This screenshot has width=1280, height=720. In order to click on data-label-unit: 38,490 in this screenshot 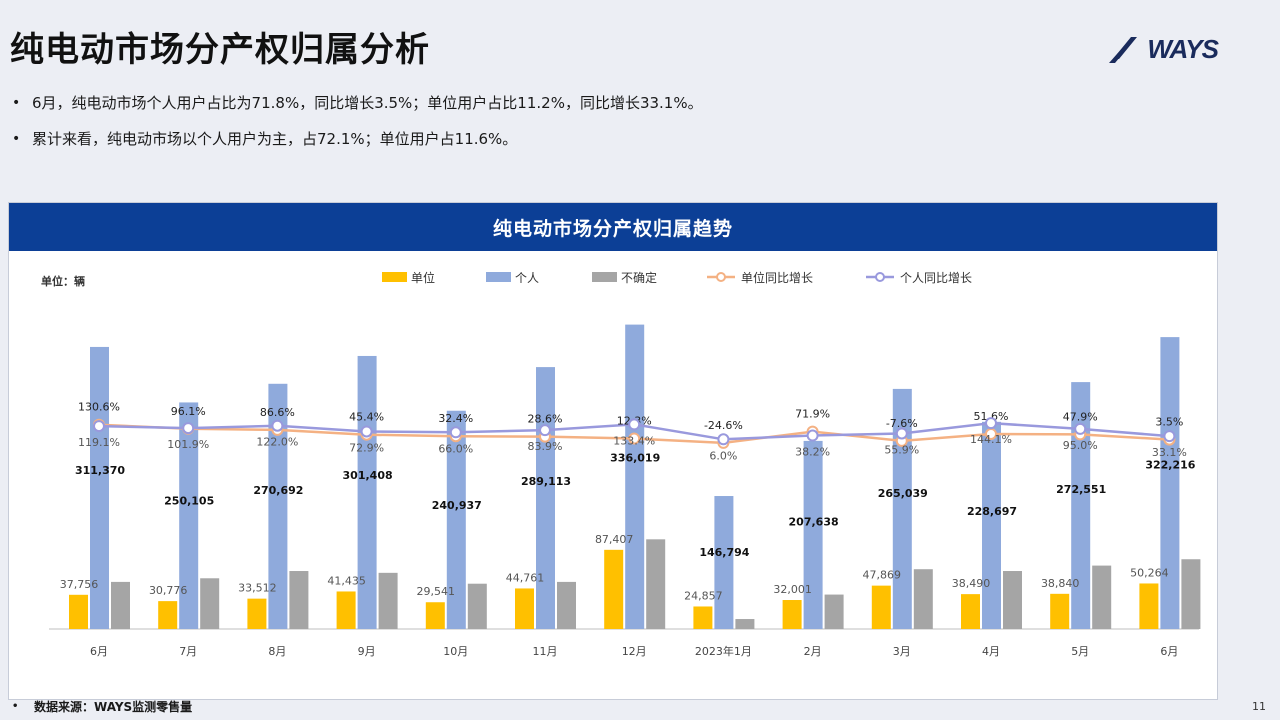, I will do `click(971, 583)`.